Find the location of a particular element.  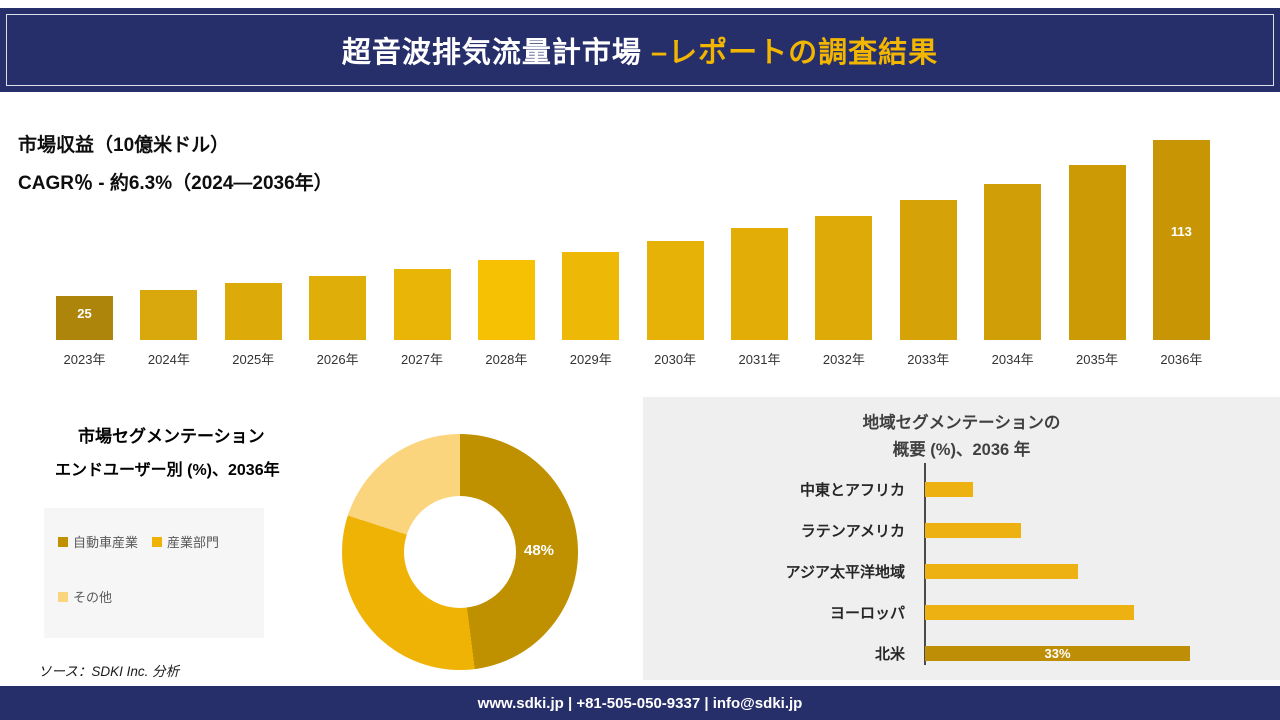

bar-column: 2029年 is located at coordinates (591, 253).